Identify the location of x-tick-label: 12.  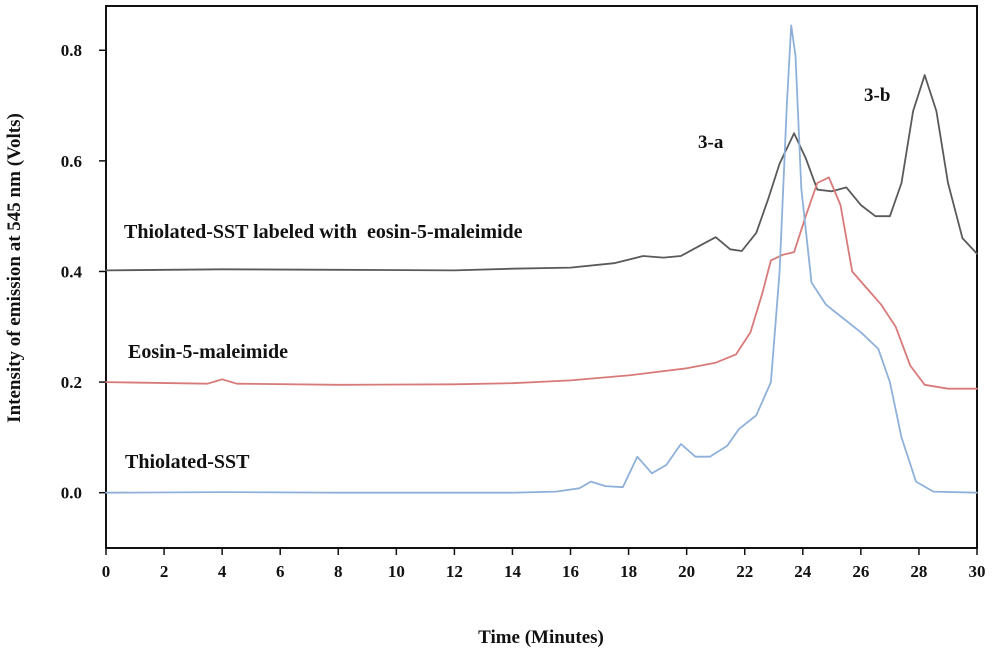
(454, 571).